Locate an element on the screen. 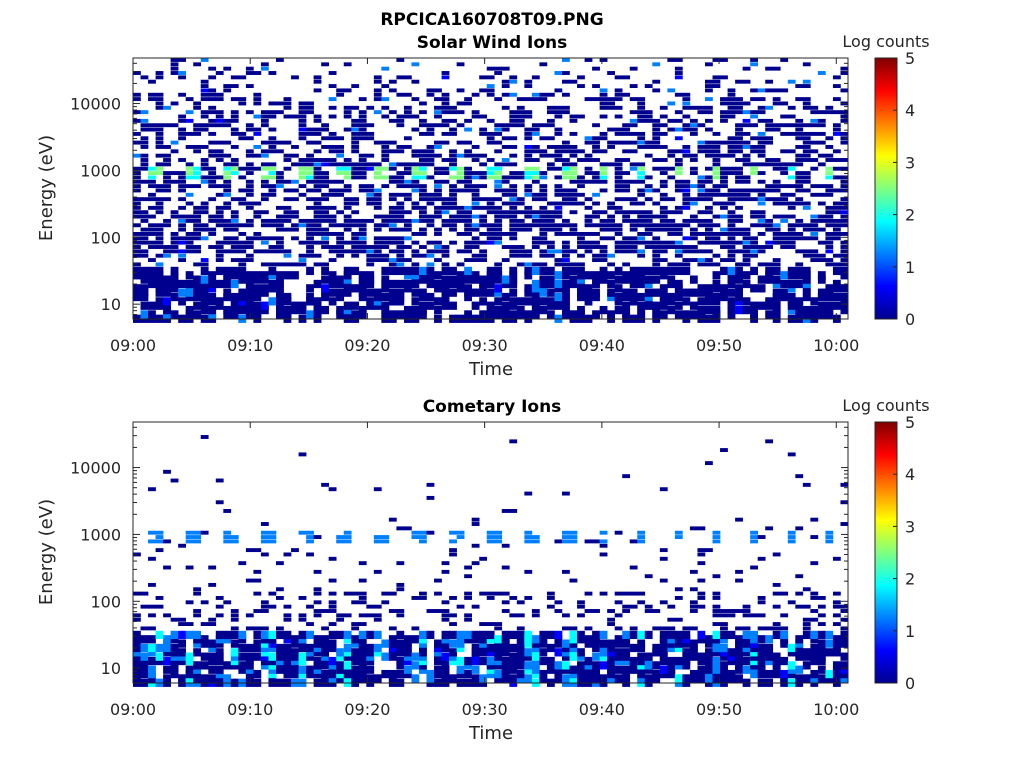  colorbar-label-cometary: Log counts is located at coordinates (885, 405).